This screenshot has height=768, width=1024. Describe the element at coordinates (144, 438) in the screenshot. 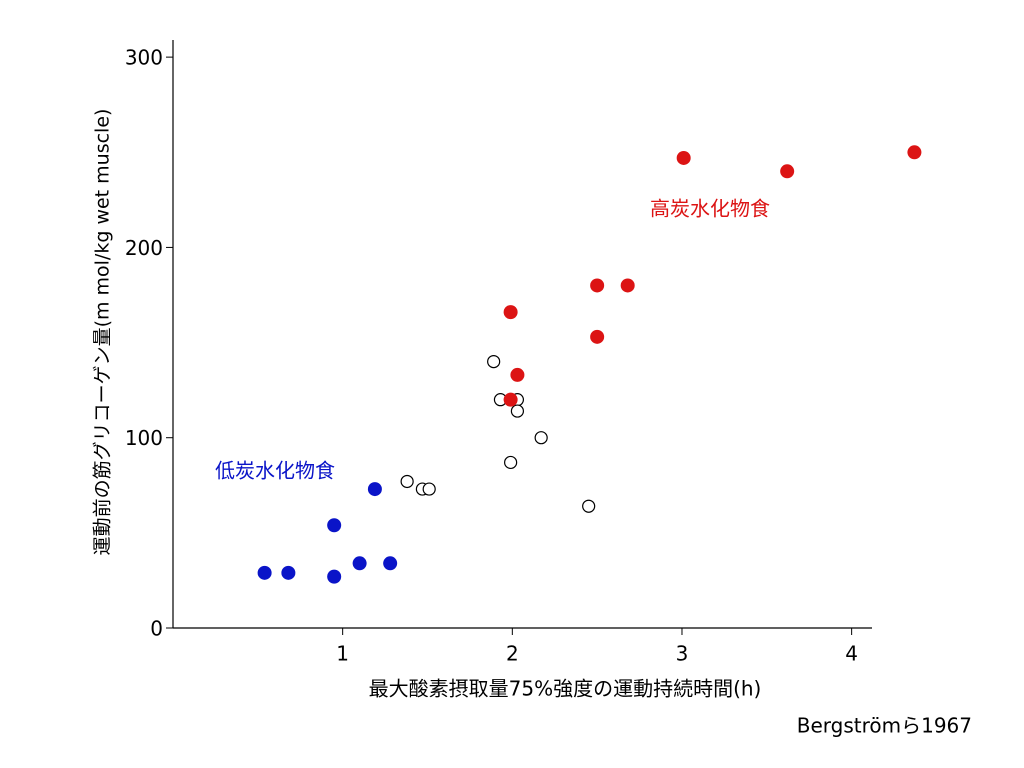

I see `y-tick-label: 100` at that location.